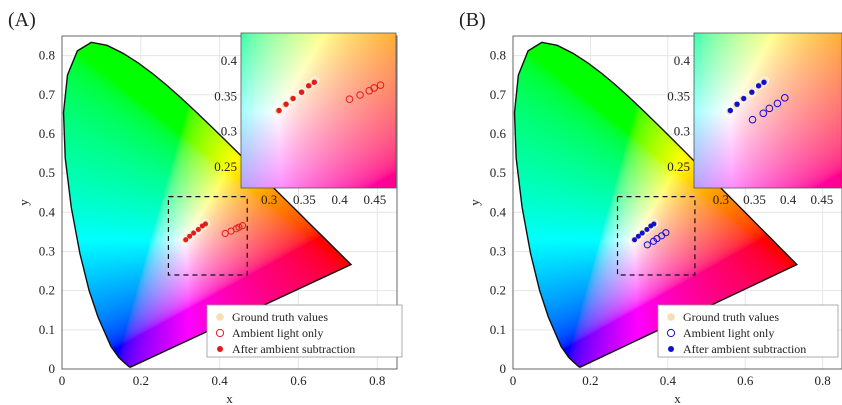 Image resolution: width=842 pixels, height=405 pixels. I want to click on inset-x-tick-label: 0.45, so click(374, 199).